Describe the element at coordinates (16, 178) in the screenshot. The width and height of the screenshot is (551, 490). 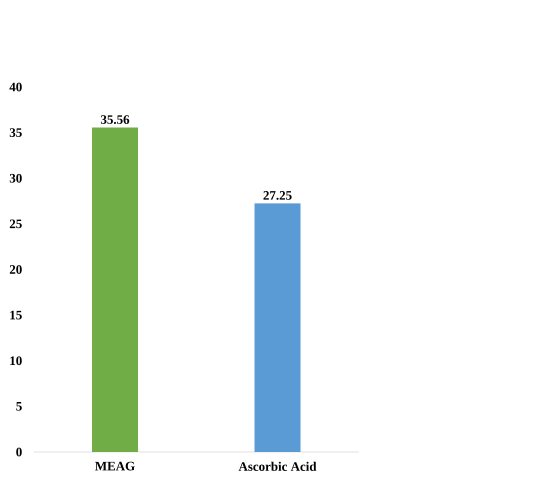
I see `y-tick-label: 30` at that location.